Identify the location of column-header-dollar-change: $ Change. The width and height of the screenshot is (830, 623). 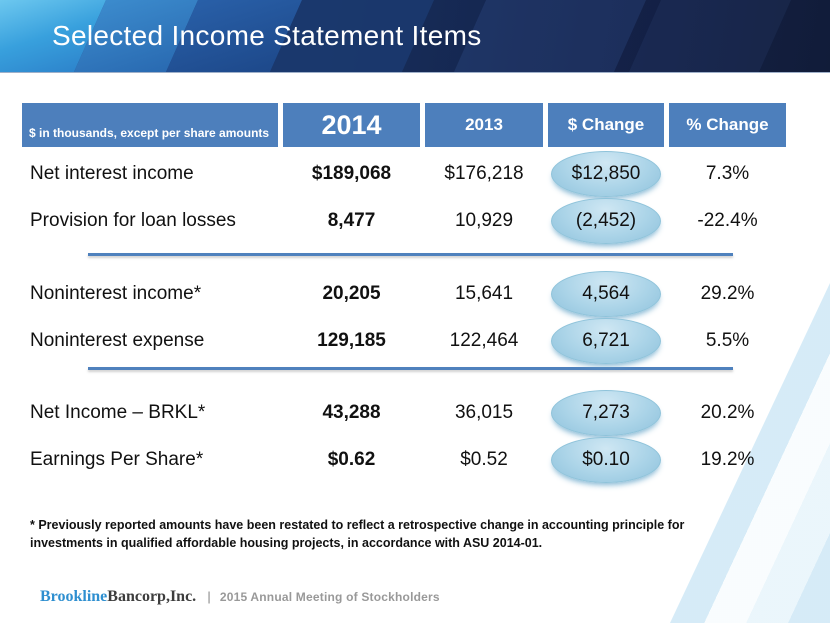
(606, 125).